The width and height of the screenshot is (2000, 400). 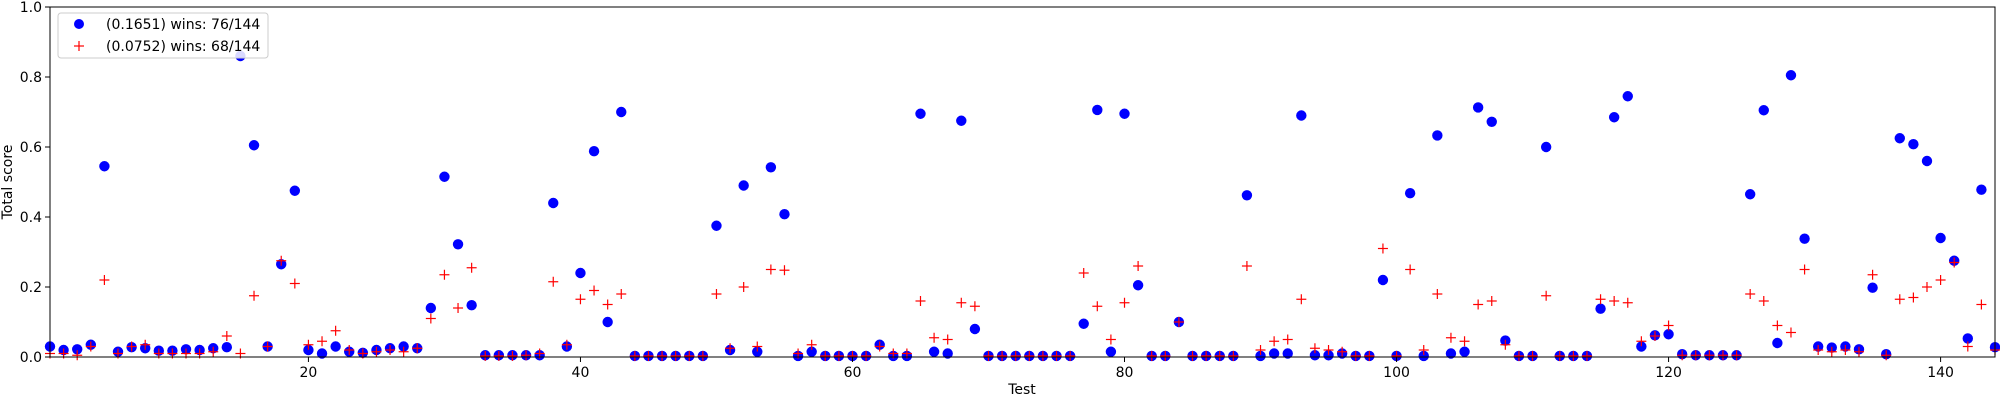 I want to click on legend-plus-marker-icon, so click(x=79, y=46).